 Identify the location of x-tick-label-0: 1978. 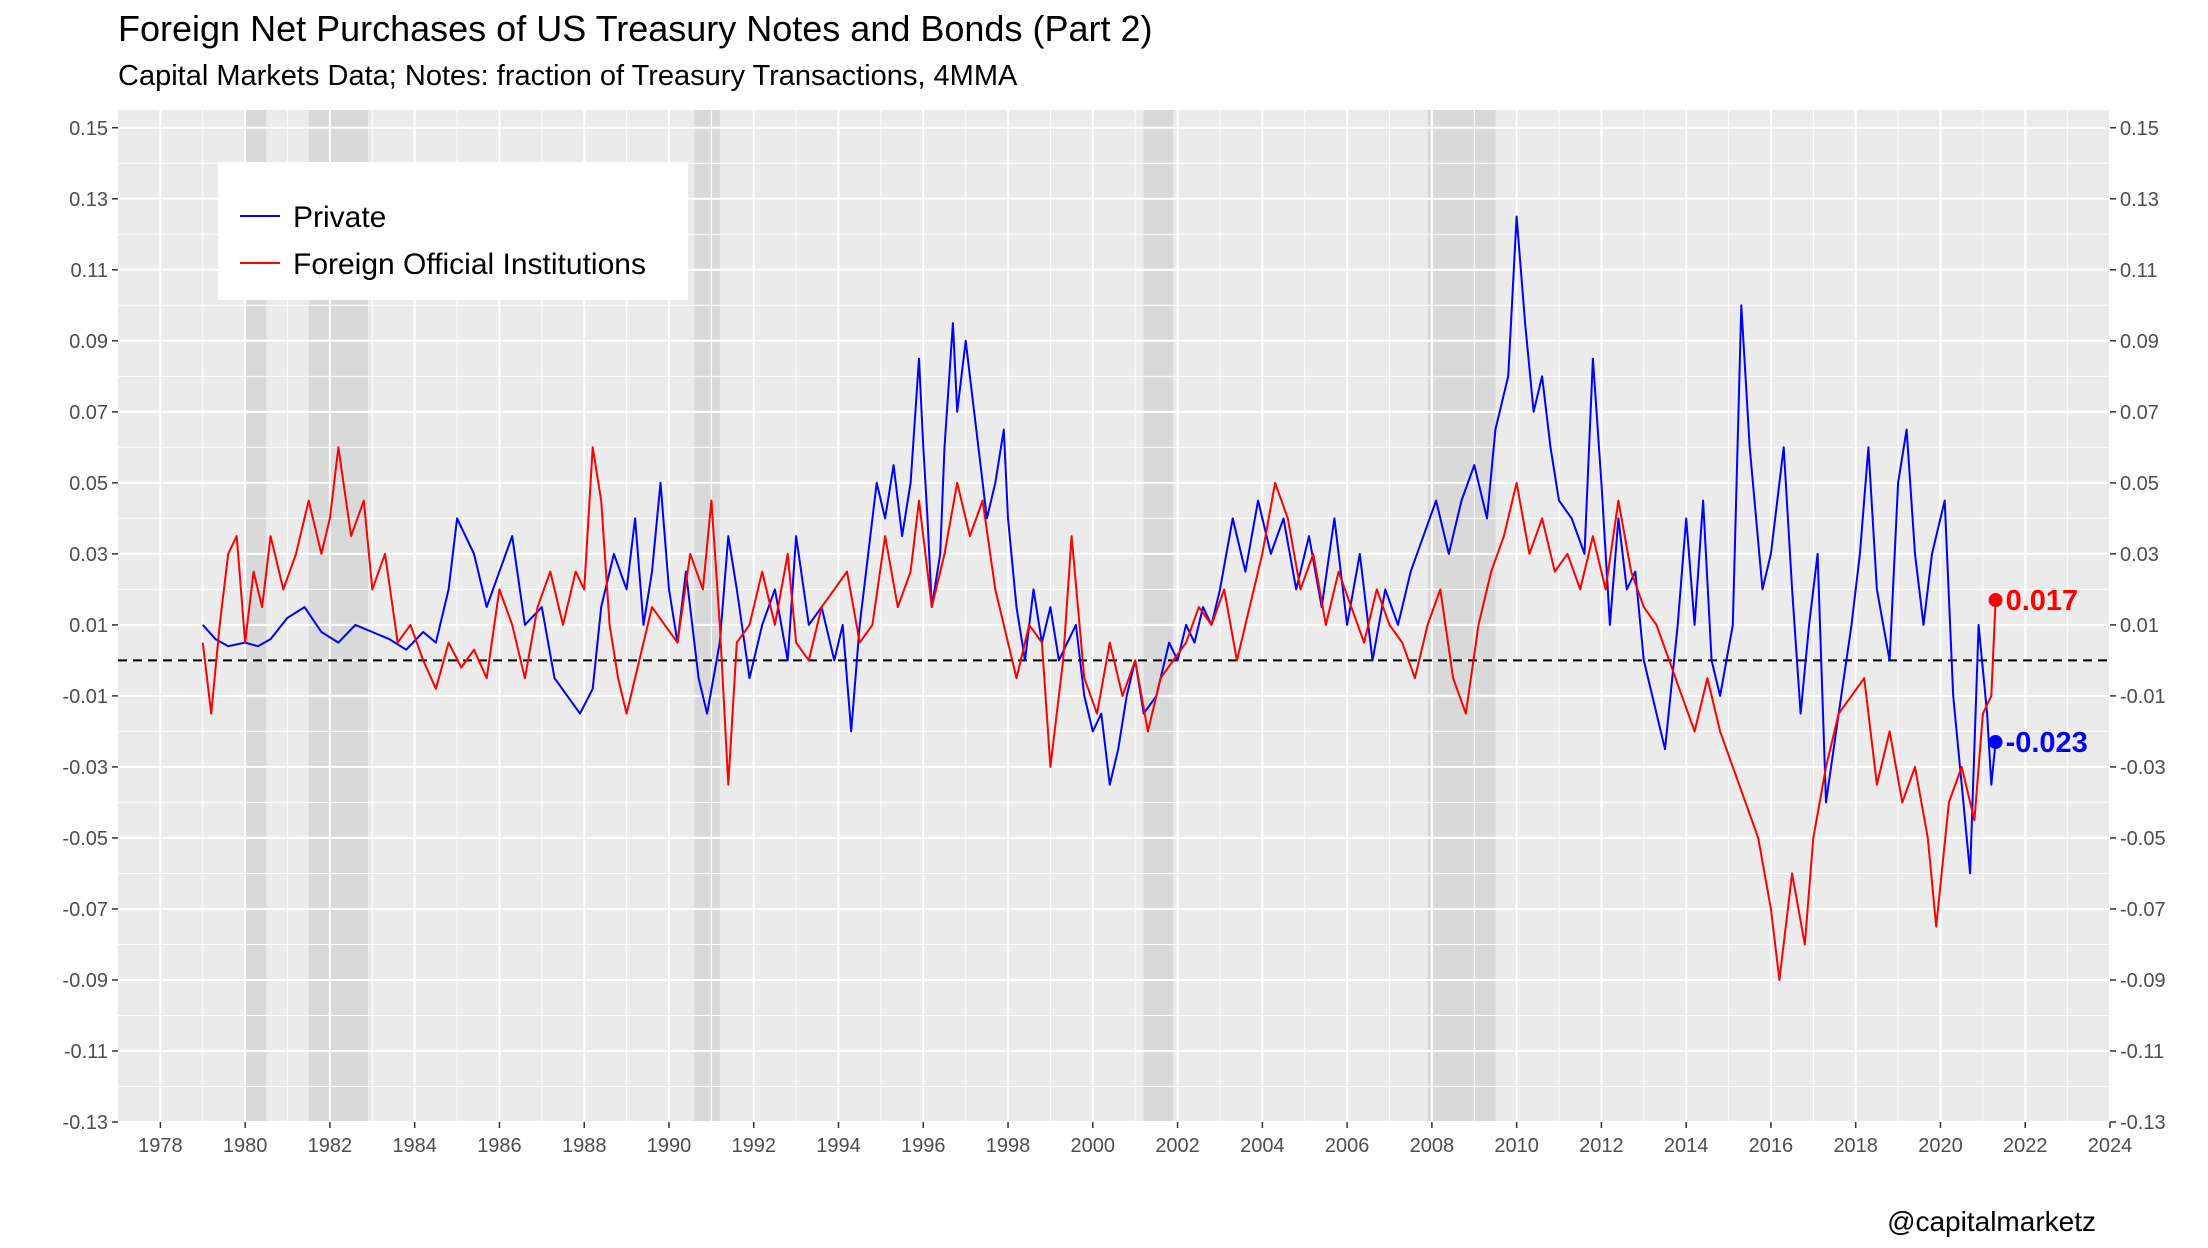
(160, 1146).